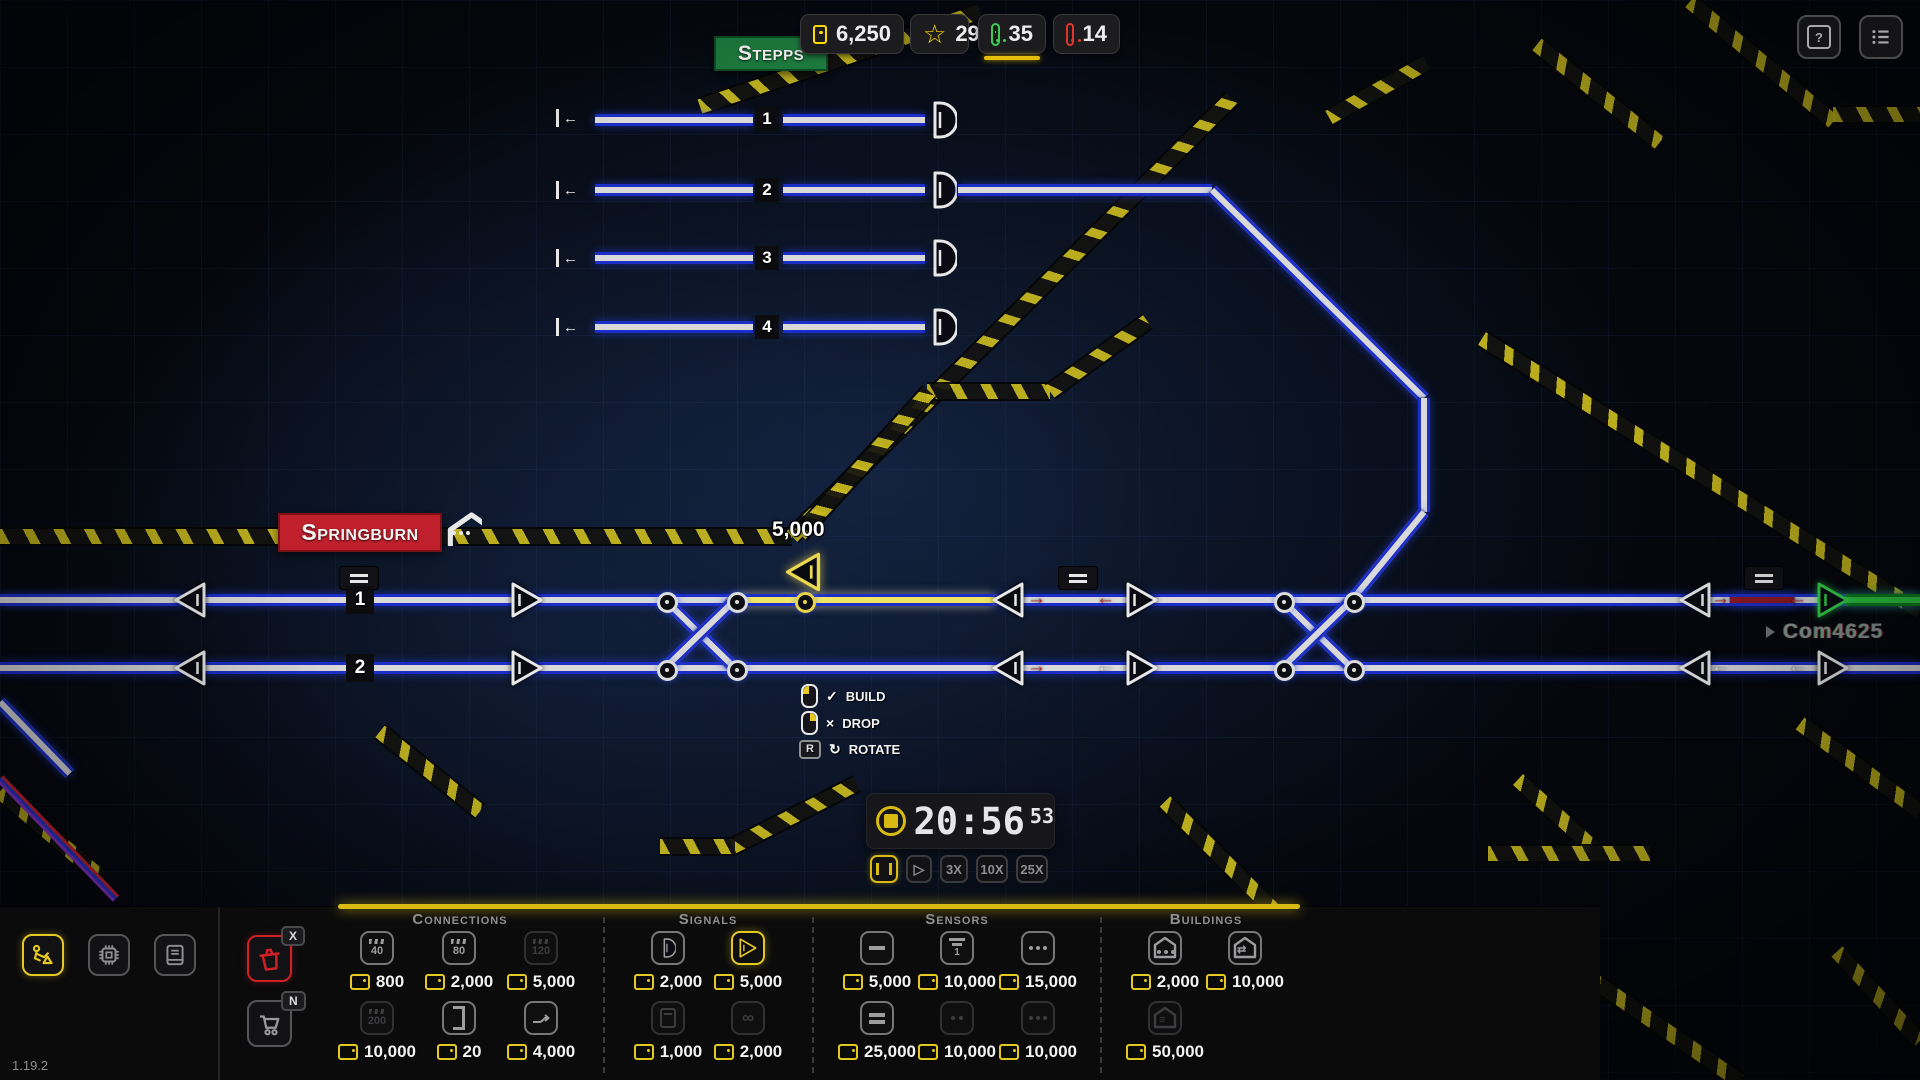 Image resolution: width=1920 pixels, height=1080 pixels. Describe the element at coordinates (541, 961) in the screenshot. I see `tool-track-120: 120 5,000` at that location.